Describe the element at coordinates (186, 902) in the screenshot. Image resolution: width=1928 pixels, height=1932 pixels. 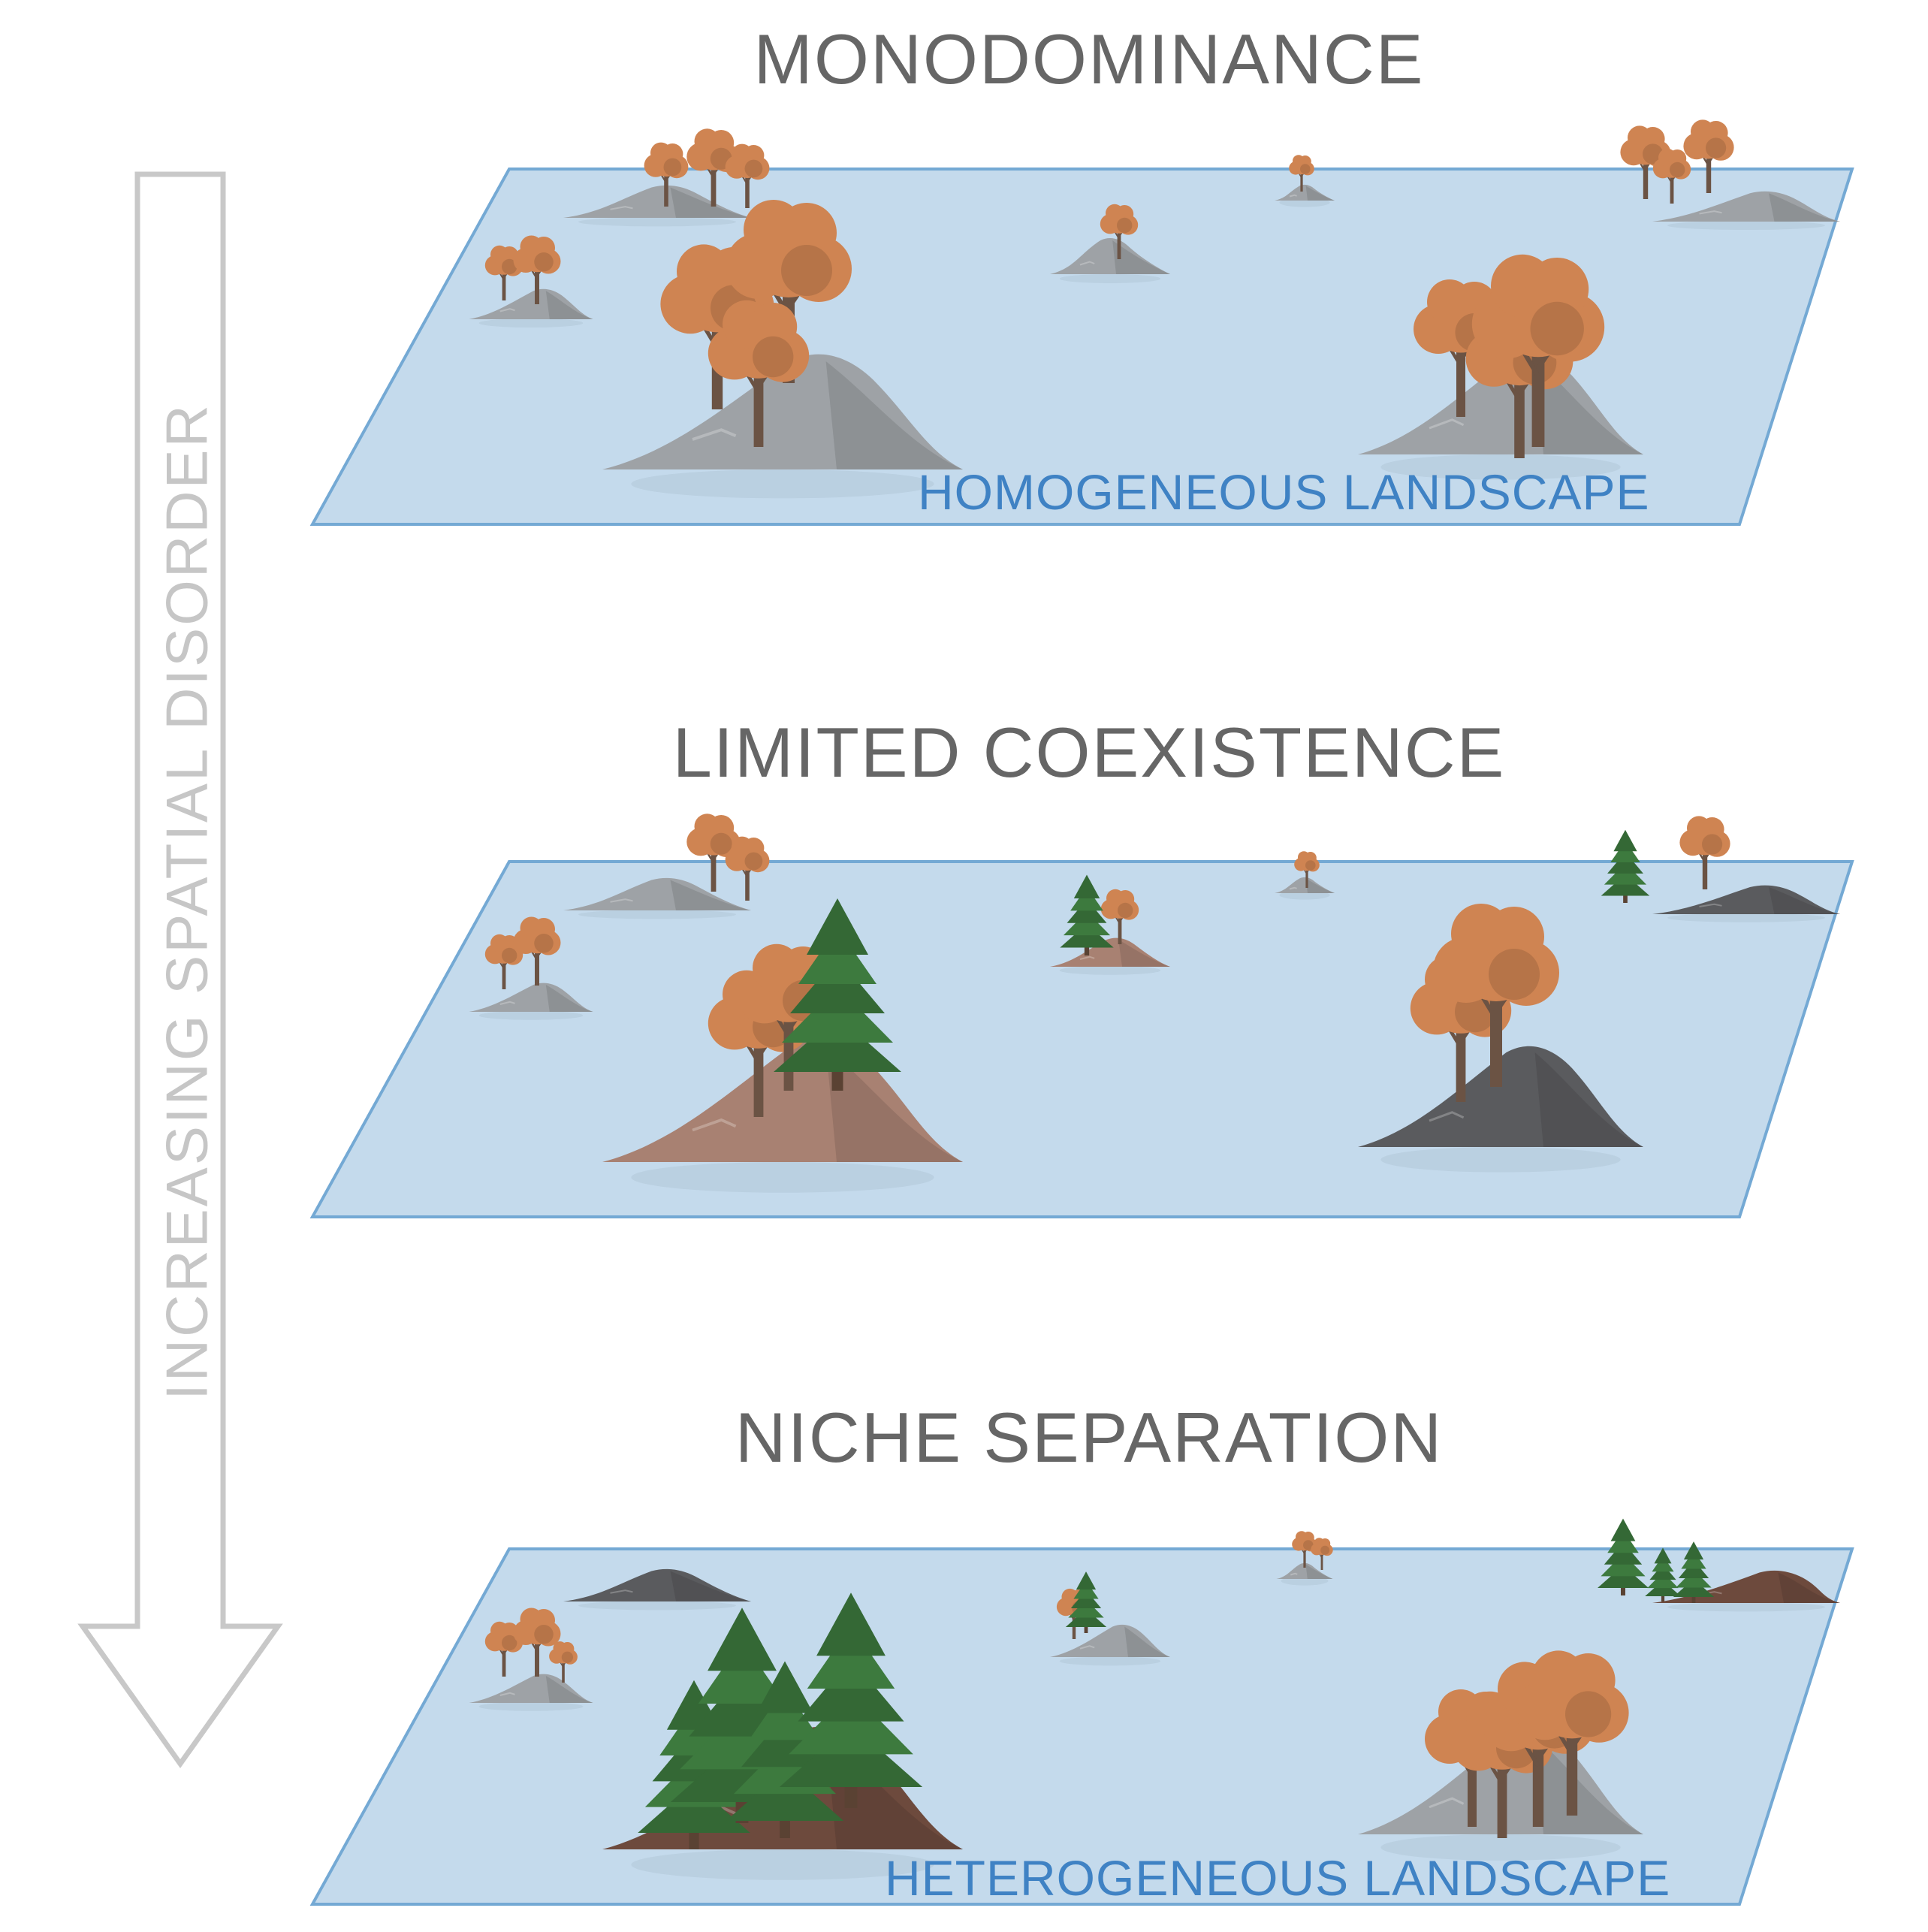
I see `arrow-label: INCREASING SPATIAL DISORDER` at that location.